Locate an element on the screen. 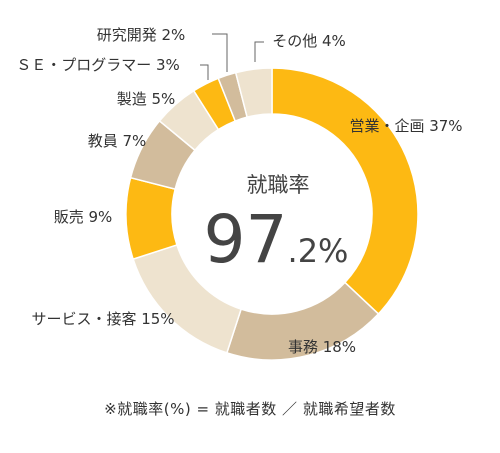 The image size is (500, 453). slice-label-2: 事務 18% is located at coordinates (322, 347).